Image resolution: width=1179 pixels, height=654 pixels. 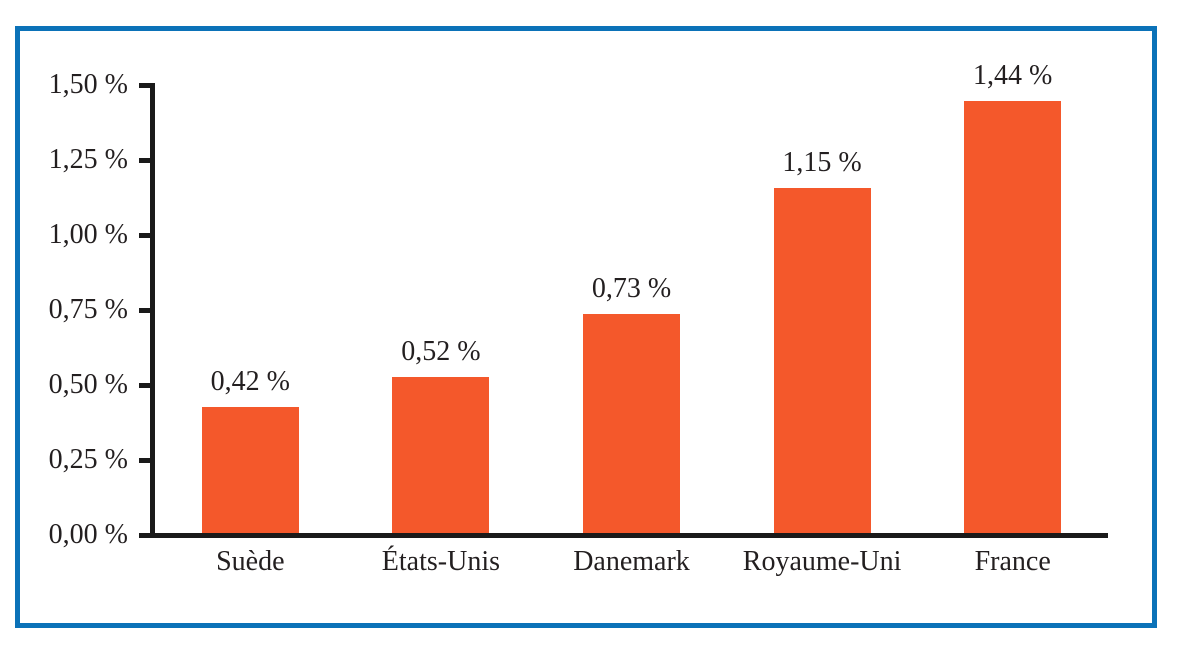 What do you see at coordinates (88, 534) in the screenshot?
I see `y-axis-tick-label: 0,00 %` at bounding box center [88, 534].